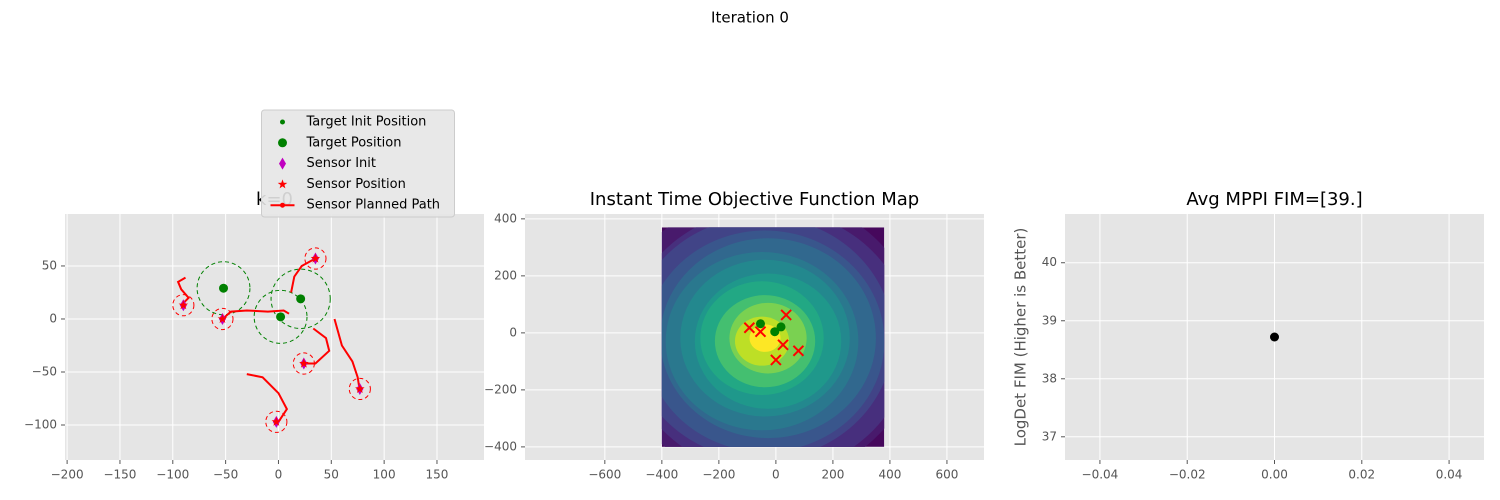 The image size is (1500, 500). I want to click on x-tick-label: 600, so click(946, 475).